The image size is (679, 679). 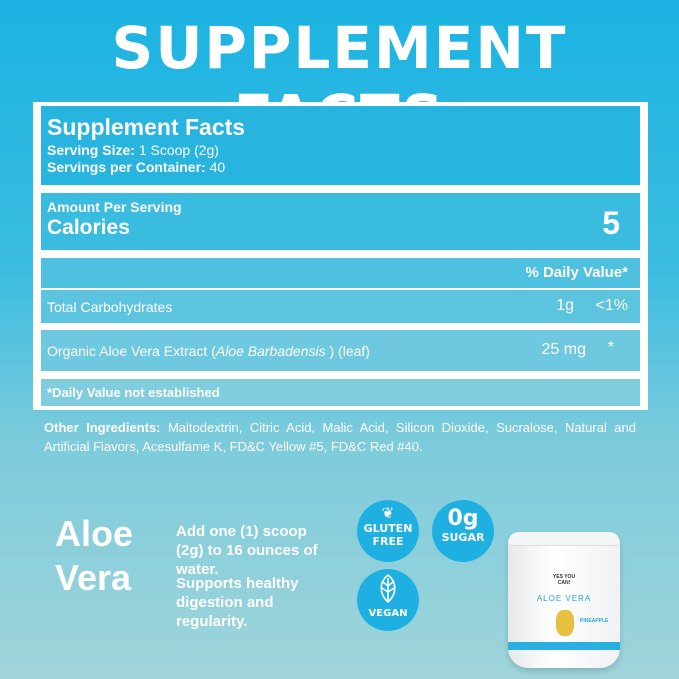 What do you see at coordinates (131, 351) in the screenshot?
I see `nutrient-name: Organic Aloe Vera Extract (` at bounding box center [131, 351].